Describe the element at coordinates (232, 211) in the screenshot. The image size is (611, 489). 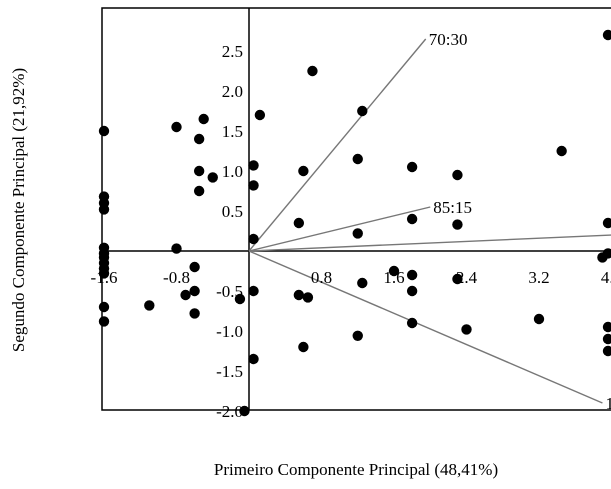
I see `y-tick-label: 0.5` at that location.